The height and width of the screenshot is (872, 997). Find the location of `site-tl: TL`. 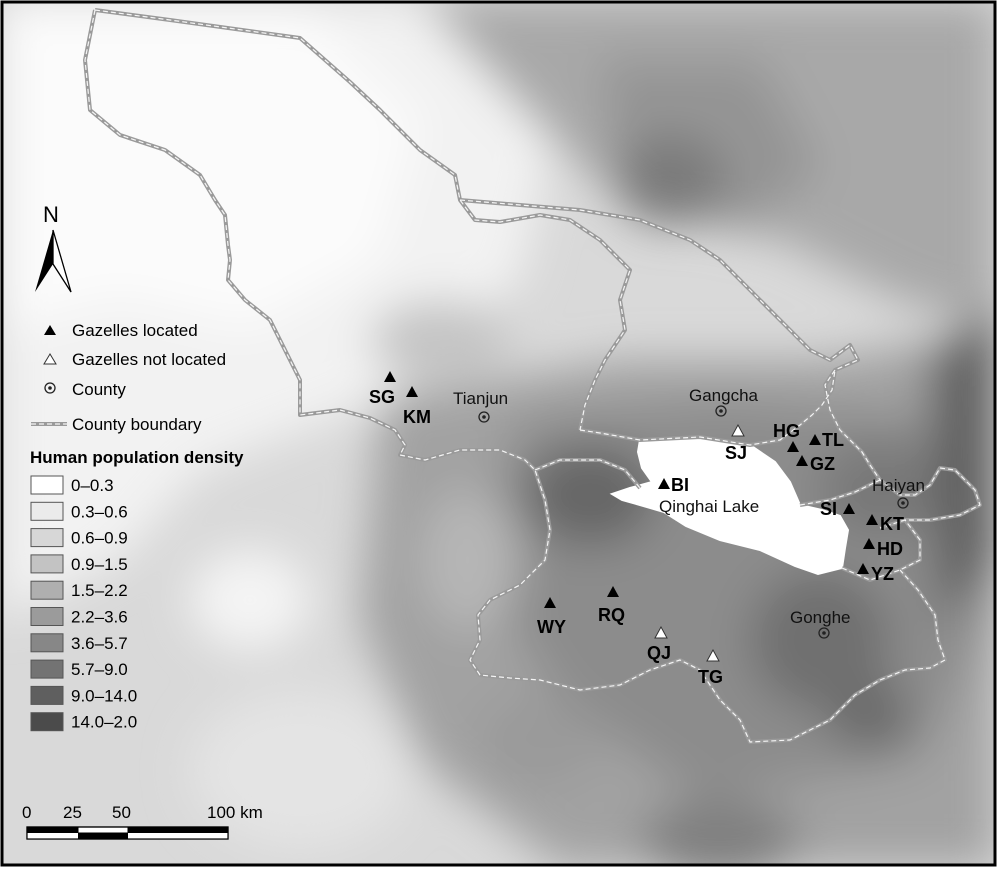

site-tl: TL is located at coordinates (826, 440).